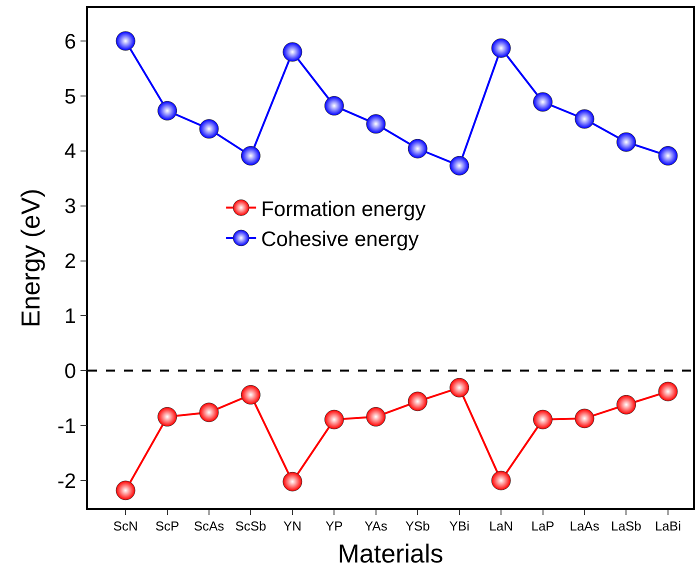  What do you see at coordinates (125, 526) in the screenshot?
I see `x-tick-label: ScN` at bounding box center [125, 526].